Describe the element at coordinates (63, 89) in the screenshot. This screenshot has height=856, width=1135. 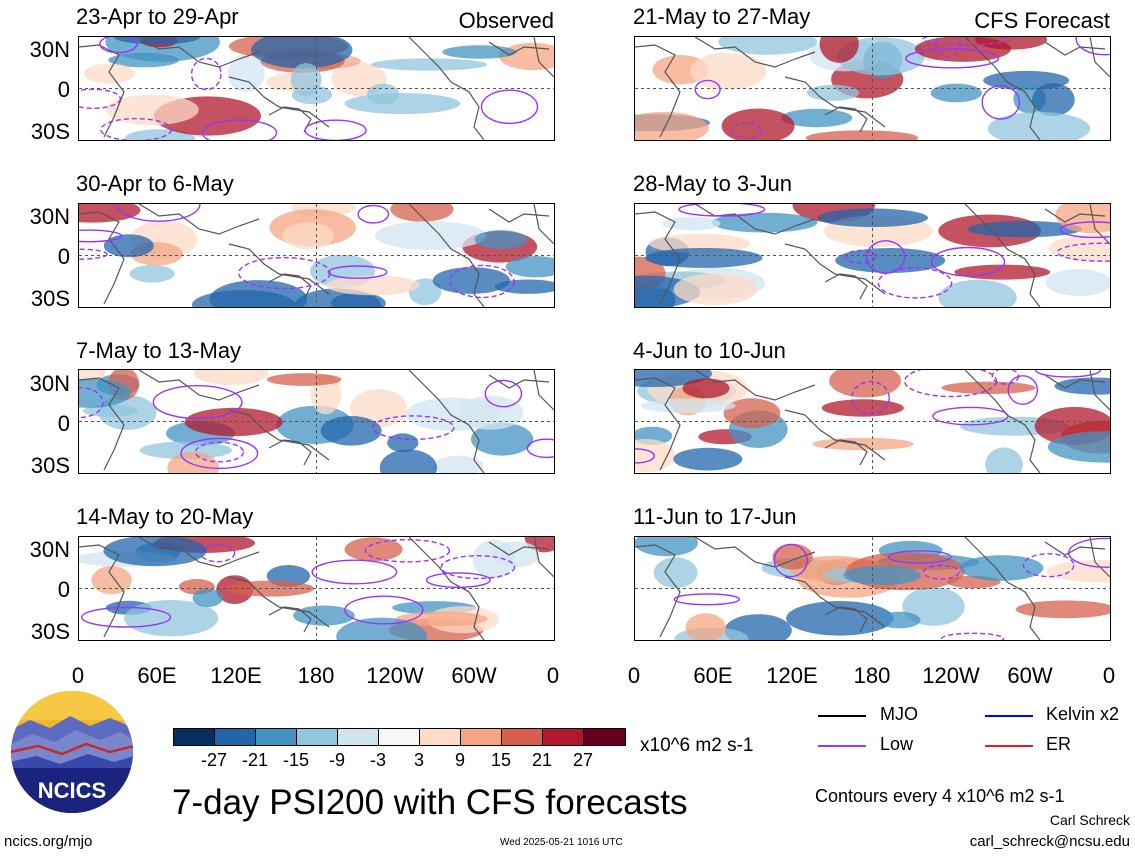
I see `lat-label-0: 0` at that location.